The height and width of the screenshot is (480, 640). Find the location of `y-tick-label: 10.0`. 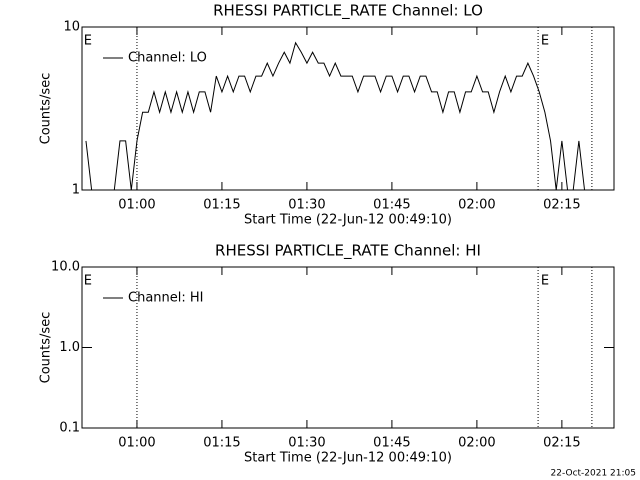

y-tick-label: 10.0 is located at coordinates (65, 267).